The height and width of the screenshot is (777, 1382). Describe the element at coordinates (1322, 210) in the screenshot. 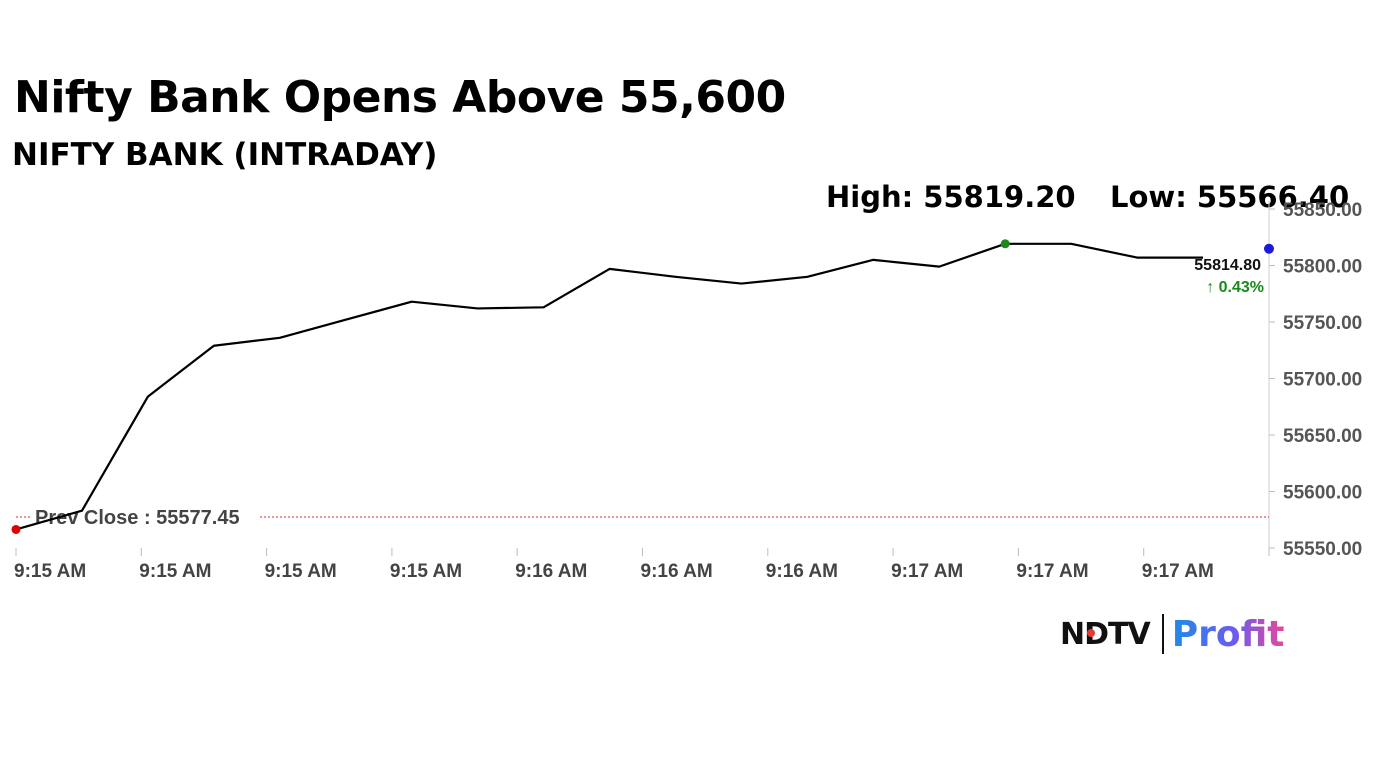

I see `y-tick-label: 55850.00` at that location.